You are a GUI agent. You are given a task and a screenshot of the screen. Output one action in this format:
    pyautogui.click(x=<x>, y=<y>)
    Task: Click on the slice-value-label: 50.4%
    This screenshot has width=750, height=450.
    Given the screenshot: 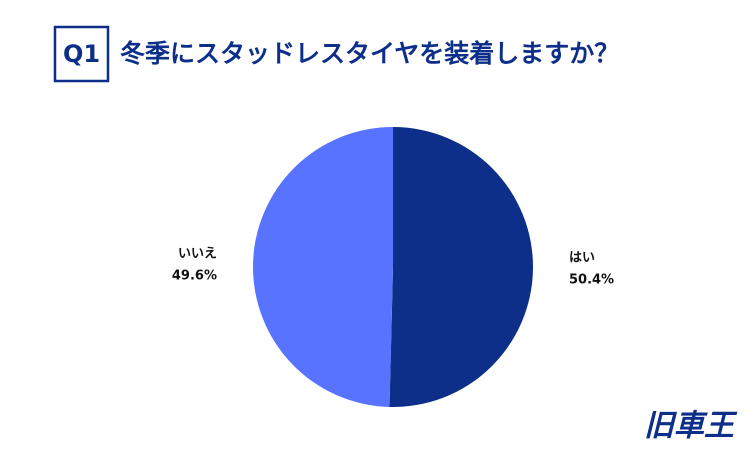 What is the action you would take?
    pyautogui.click(x=591, y=280)
    